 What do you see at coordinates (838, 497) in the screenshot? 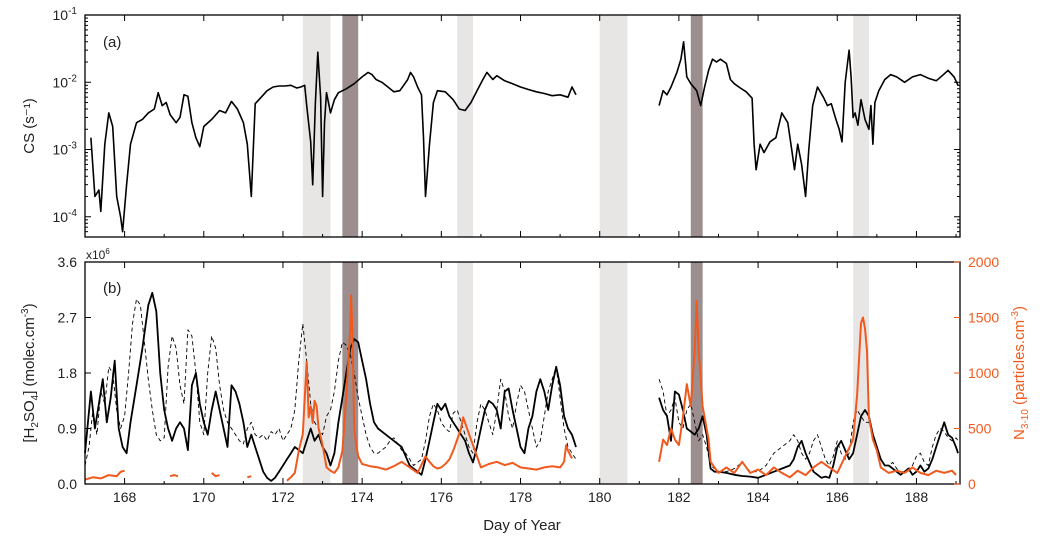
I see `x-tick-label: 186` at bounding box center [838, 497].